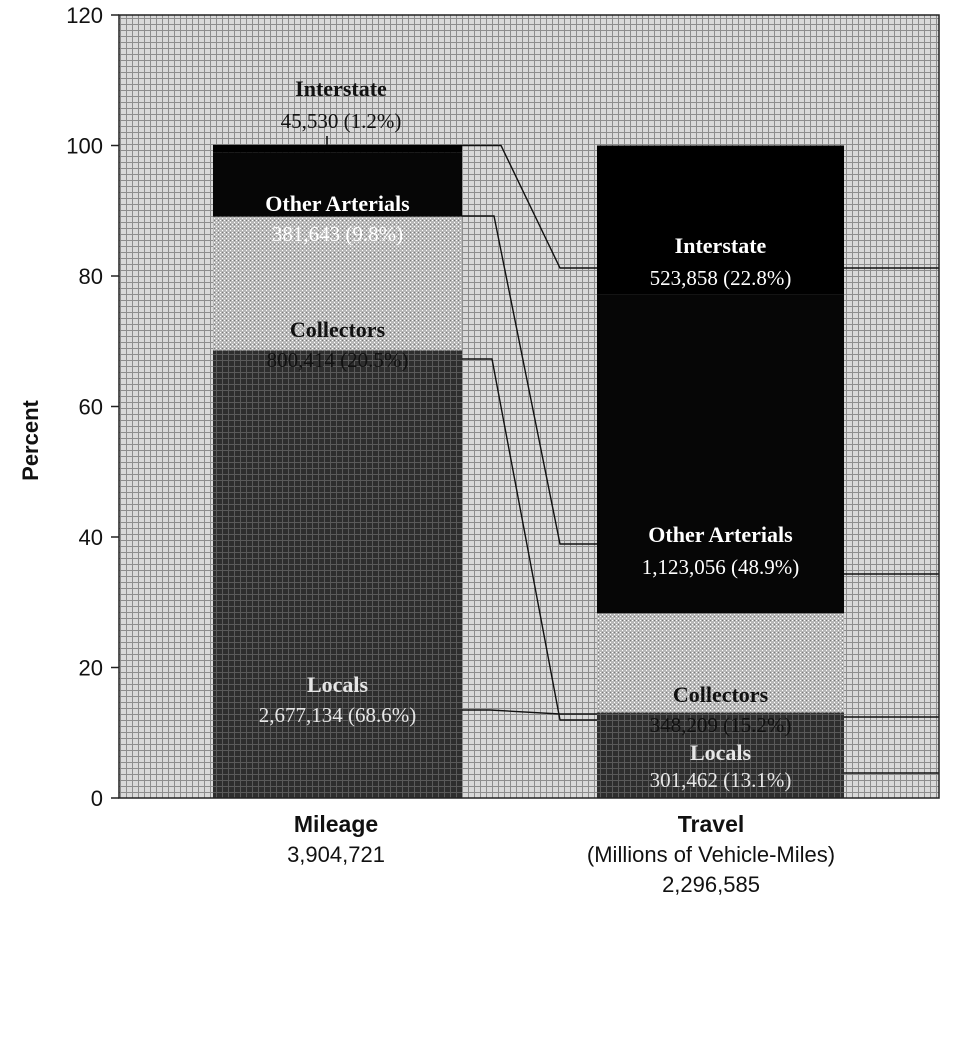  What do you see at coordinates (721, 725) in the screenshot?
I see `segment-value-collectors-travel: 348,209 (15.2%)` at bounding box center [721, 725].